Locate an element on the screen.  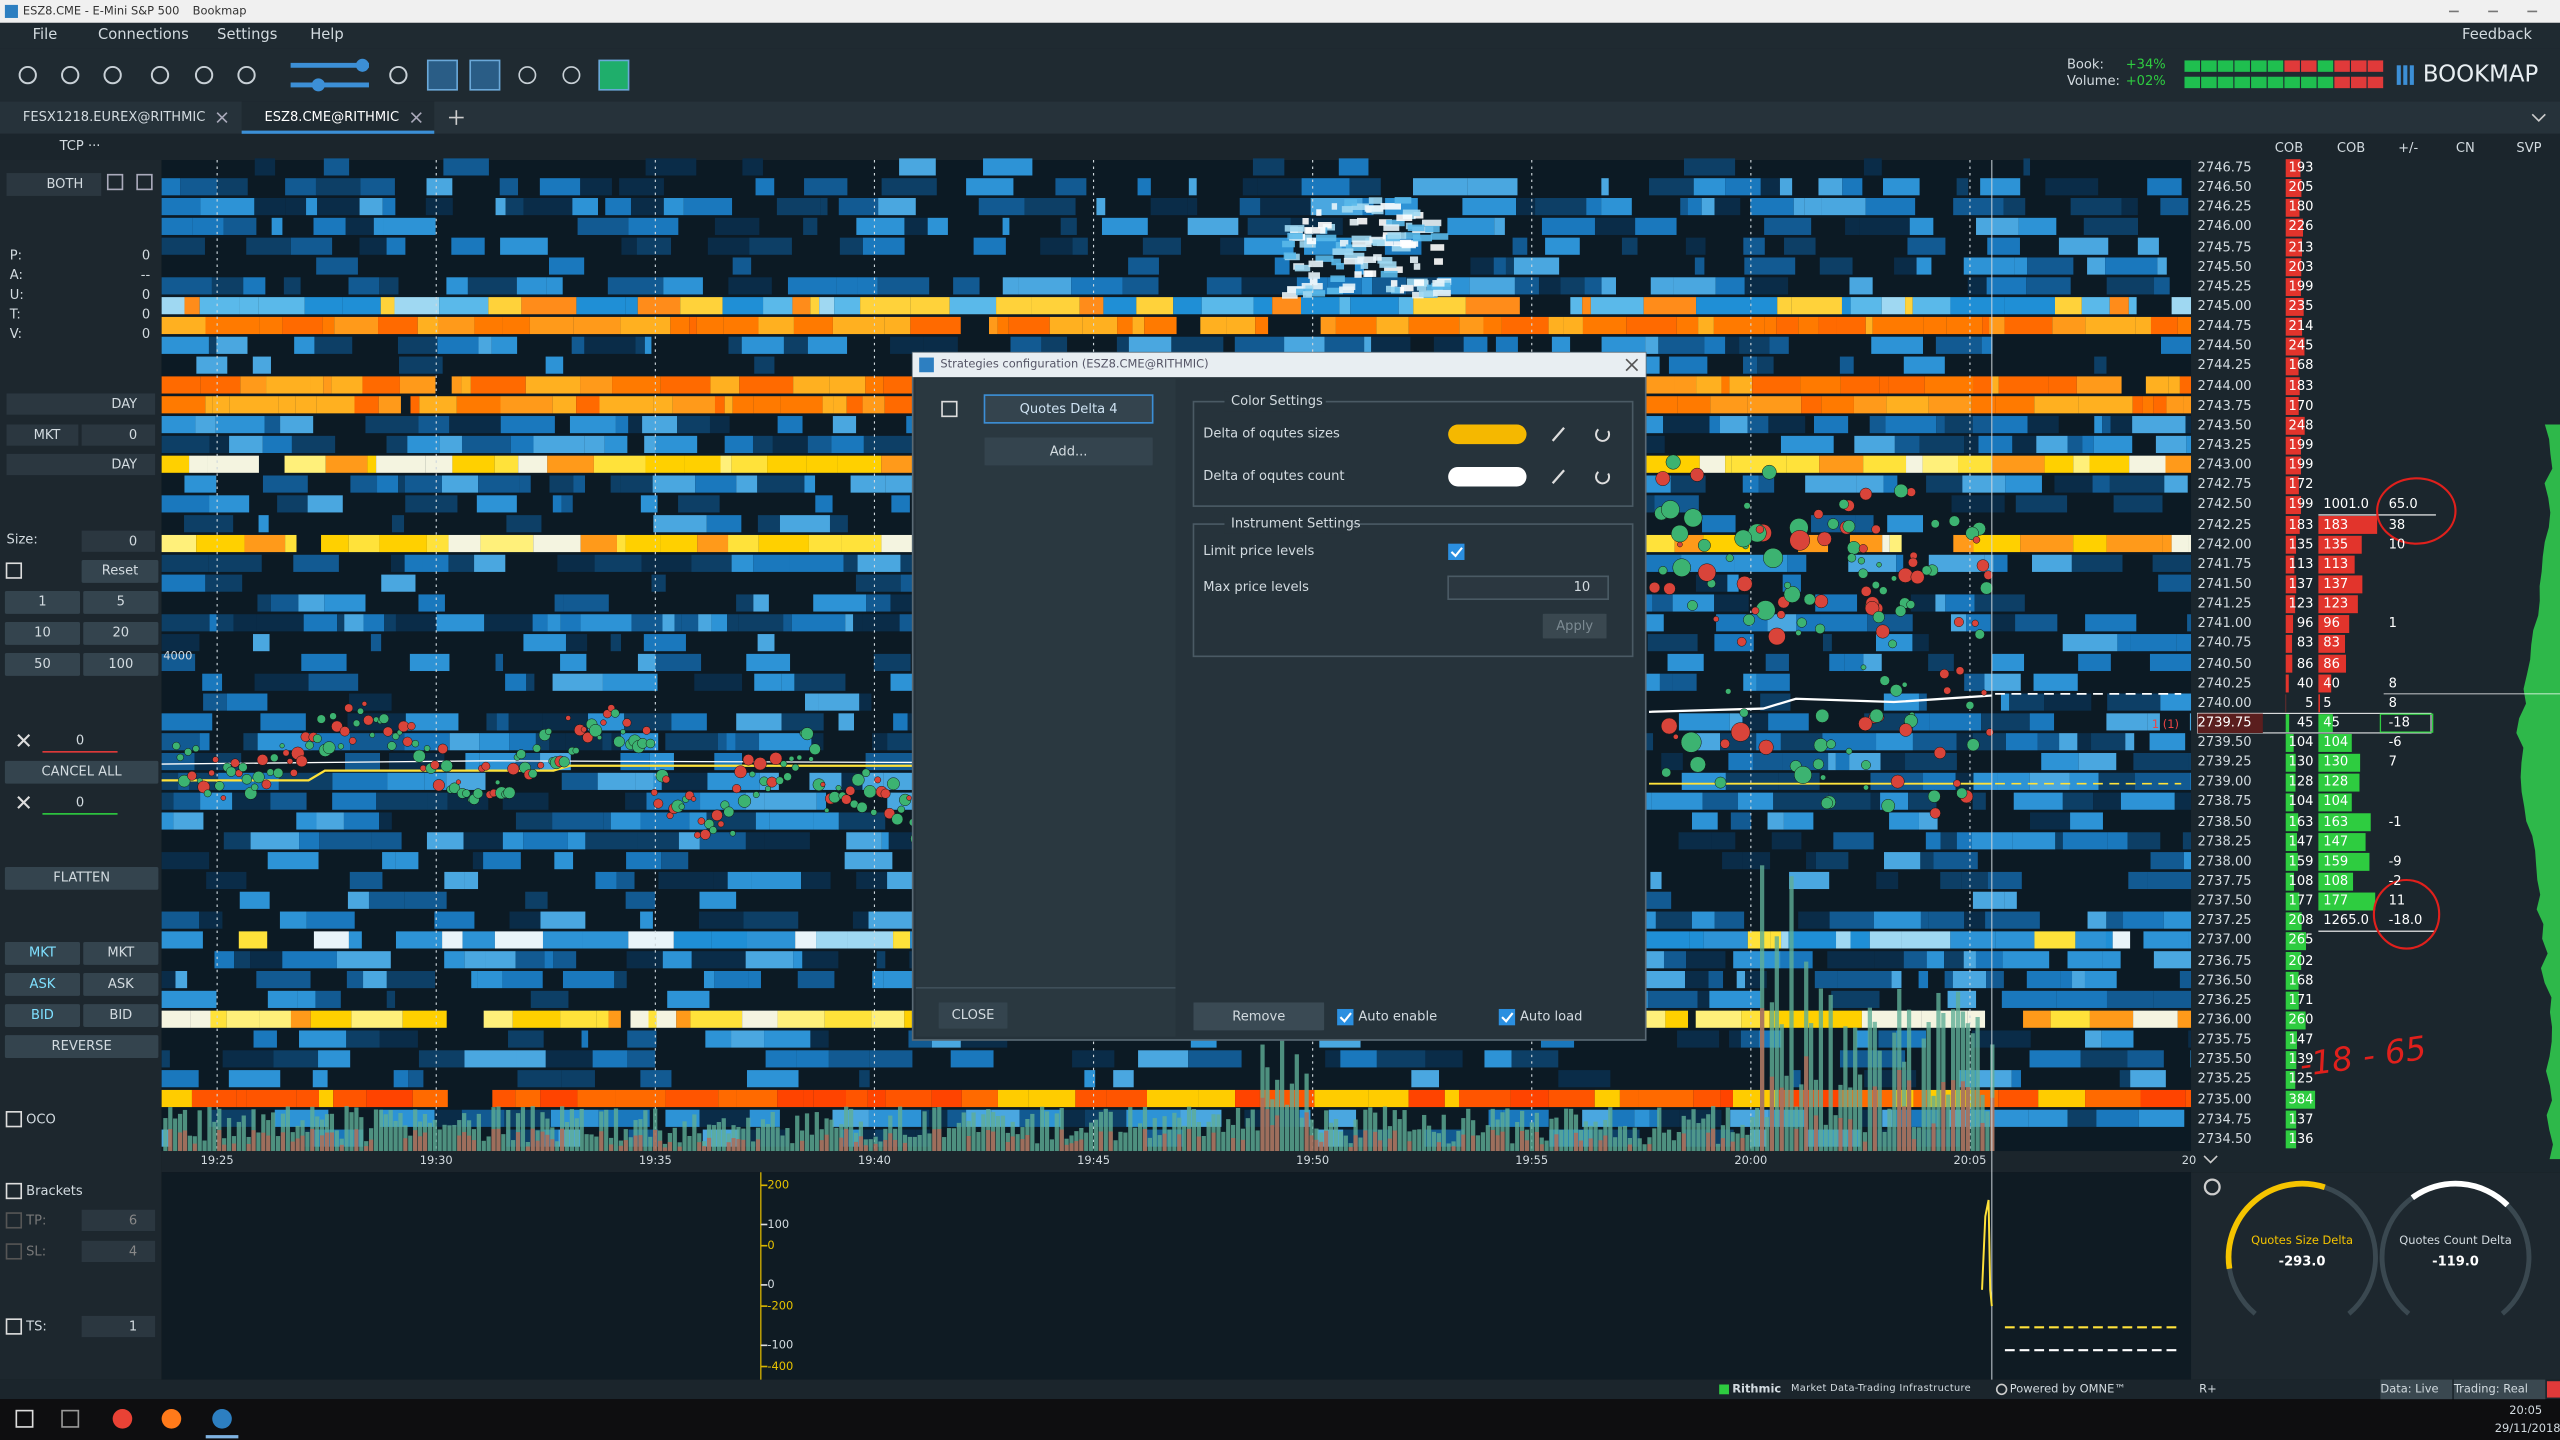
price-level: 2740.50 is located at coordinates (2224, 663).